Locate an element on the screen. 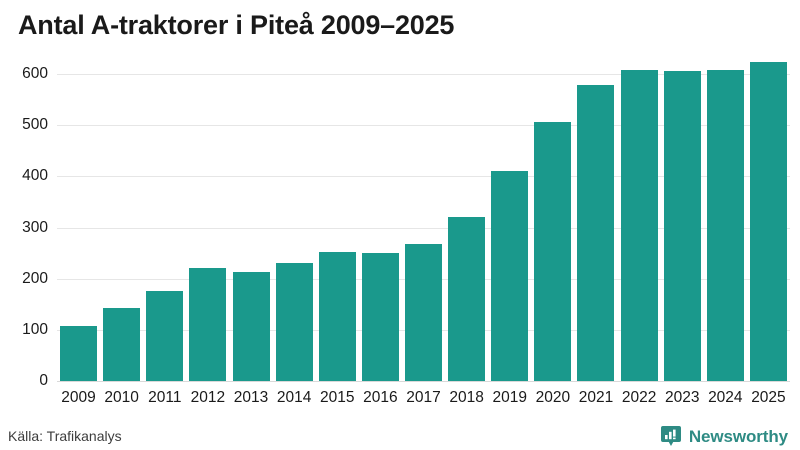 Image resolution: width=800 pixels, height=450 pixels. y-axis-tick-labels: 0 100 200 300 400 500 600 is located at coordinates (24, 224).